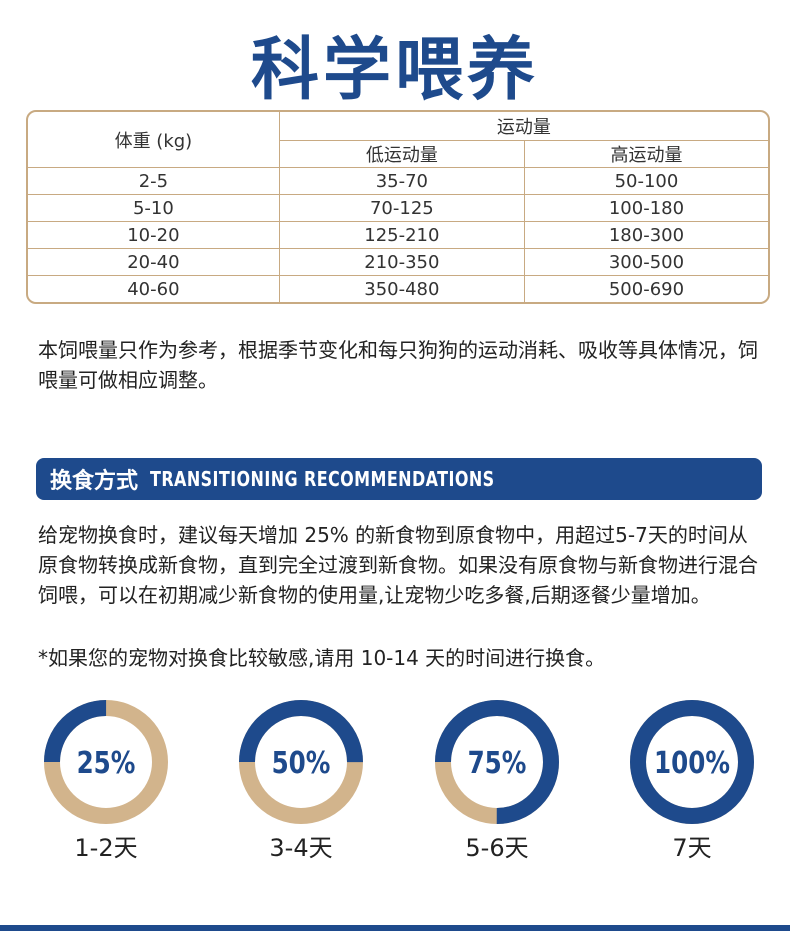  I want to click on header-cell: 体重 (kg), so click(154, 140).